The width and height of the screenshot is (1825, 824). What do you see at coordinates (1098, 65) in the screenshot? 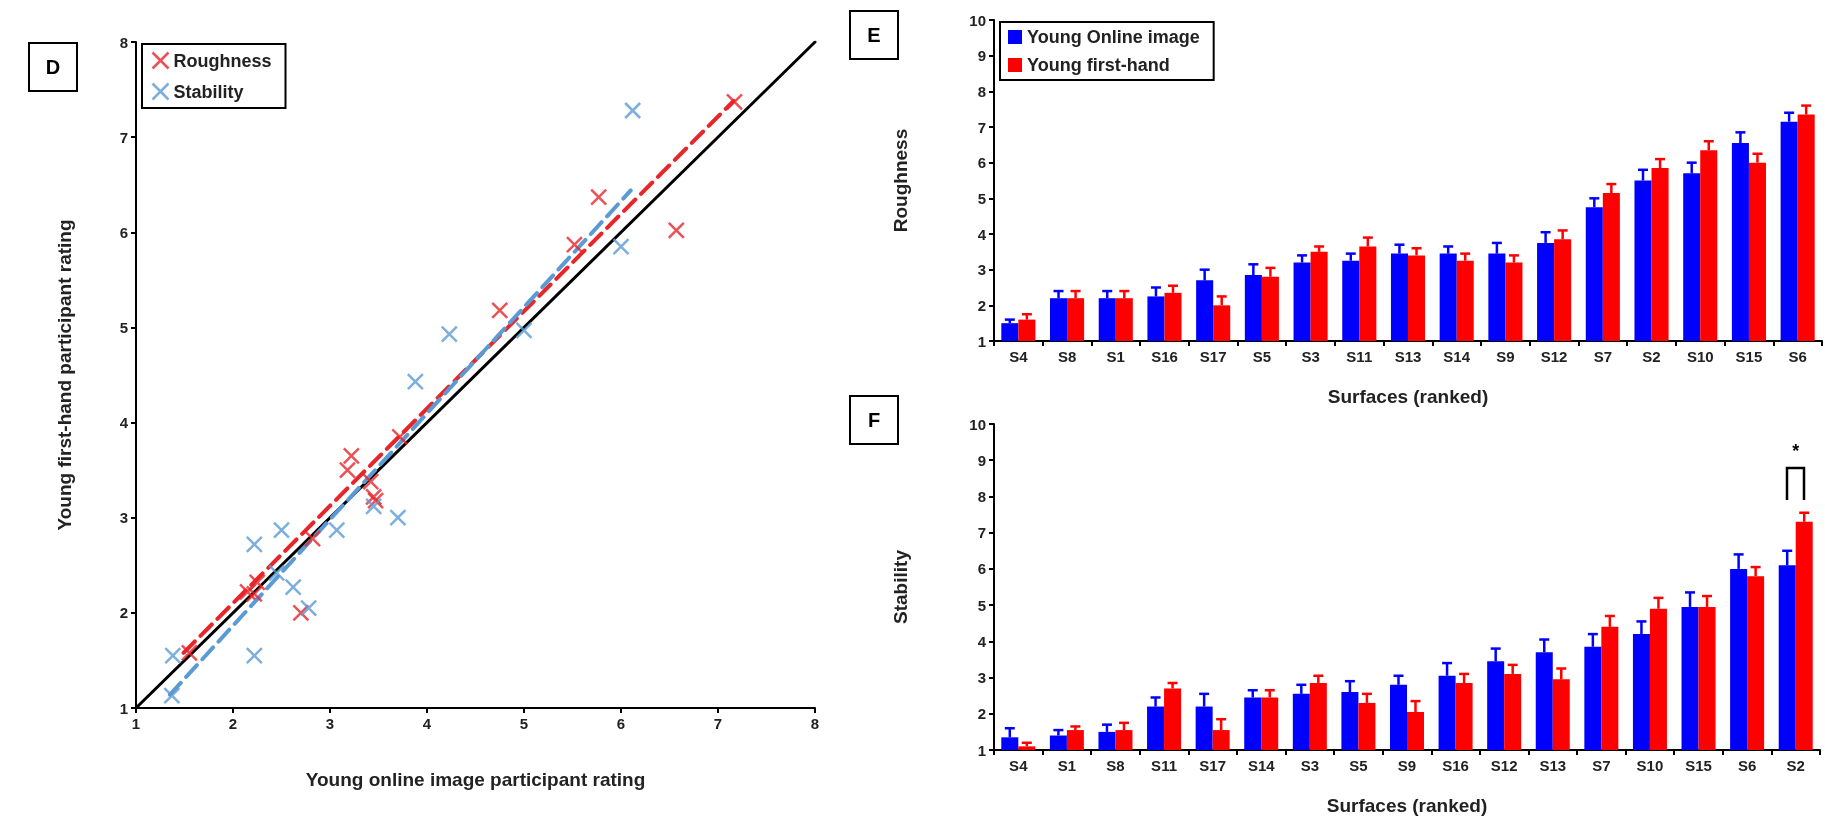
I see `legend-label: Young first-hand` at bounding box center [1098, 65].